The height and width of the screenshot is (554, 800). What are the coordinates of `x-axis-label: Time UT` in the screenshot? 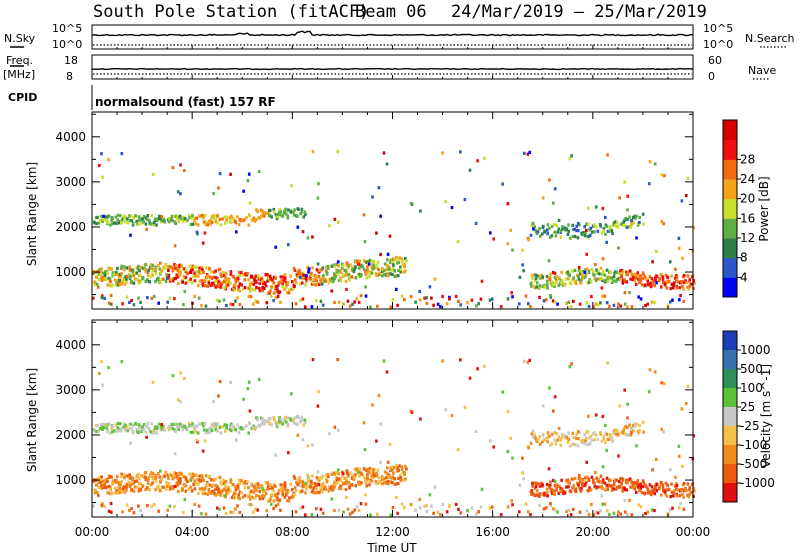 It's located at (391, 547).